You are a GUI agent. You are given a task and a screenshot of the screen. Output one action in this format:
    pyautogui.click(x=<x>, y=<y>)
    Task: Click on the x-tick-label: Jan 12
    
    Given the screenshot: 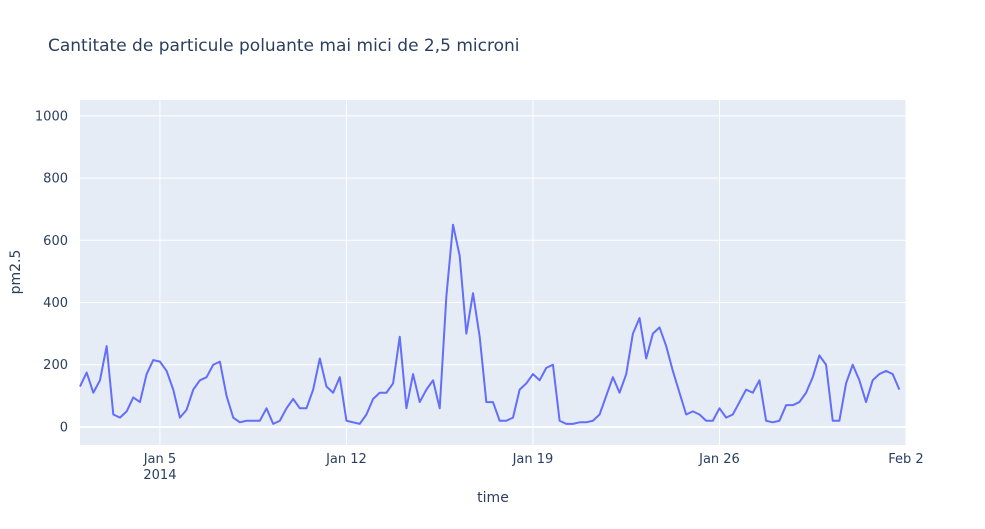 What is the action you would take?
    pyautogui.click(x=346, y=459)
    